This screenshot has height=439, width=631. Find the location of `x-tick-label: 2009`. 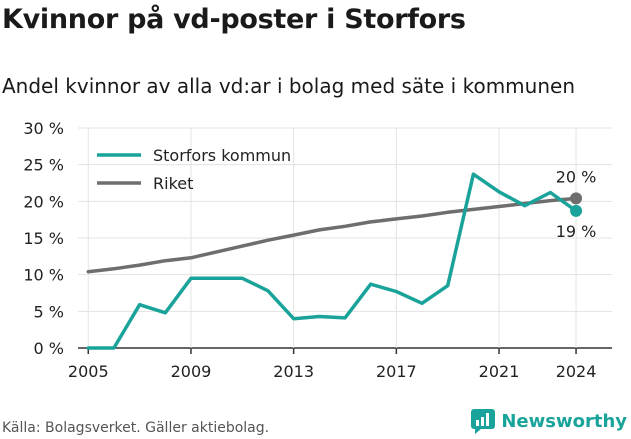

x-tick-label: 2009 is located at coordinates (191, 371).